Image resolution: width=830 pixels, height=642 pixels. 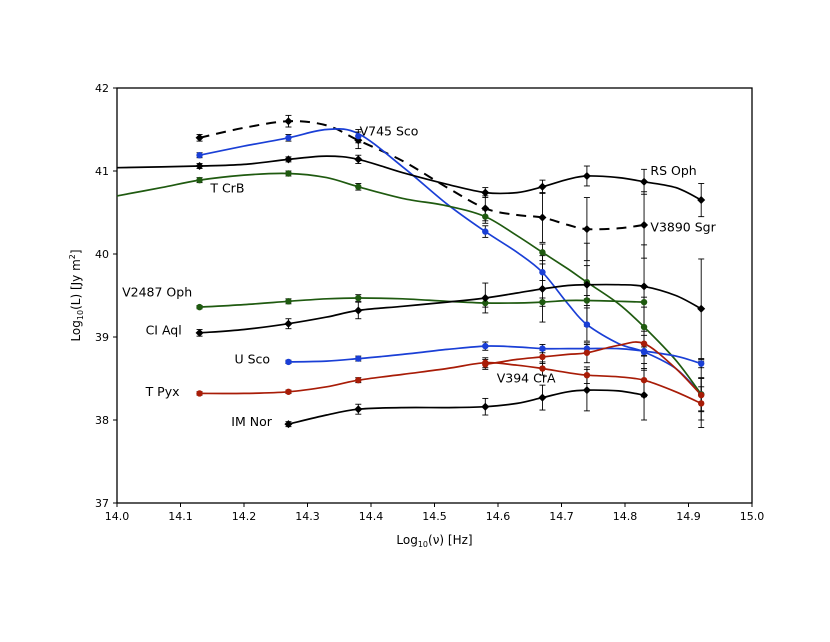 I want to click on series-label: T Pyx, so click(x=162, y=391).